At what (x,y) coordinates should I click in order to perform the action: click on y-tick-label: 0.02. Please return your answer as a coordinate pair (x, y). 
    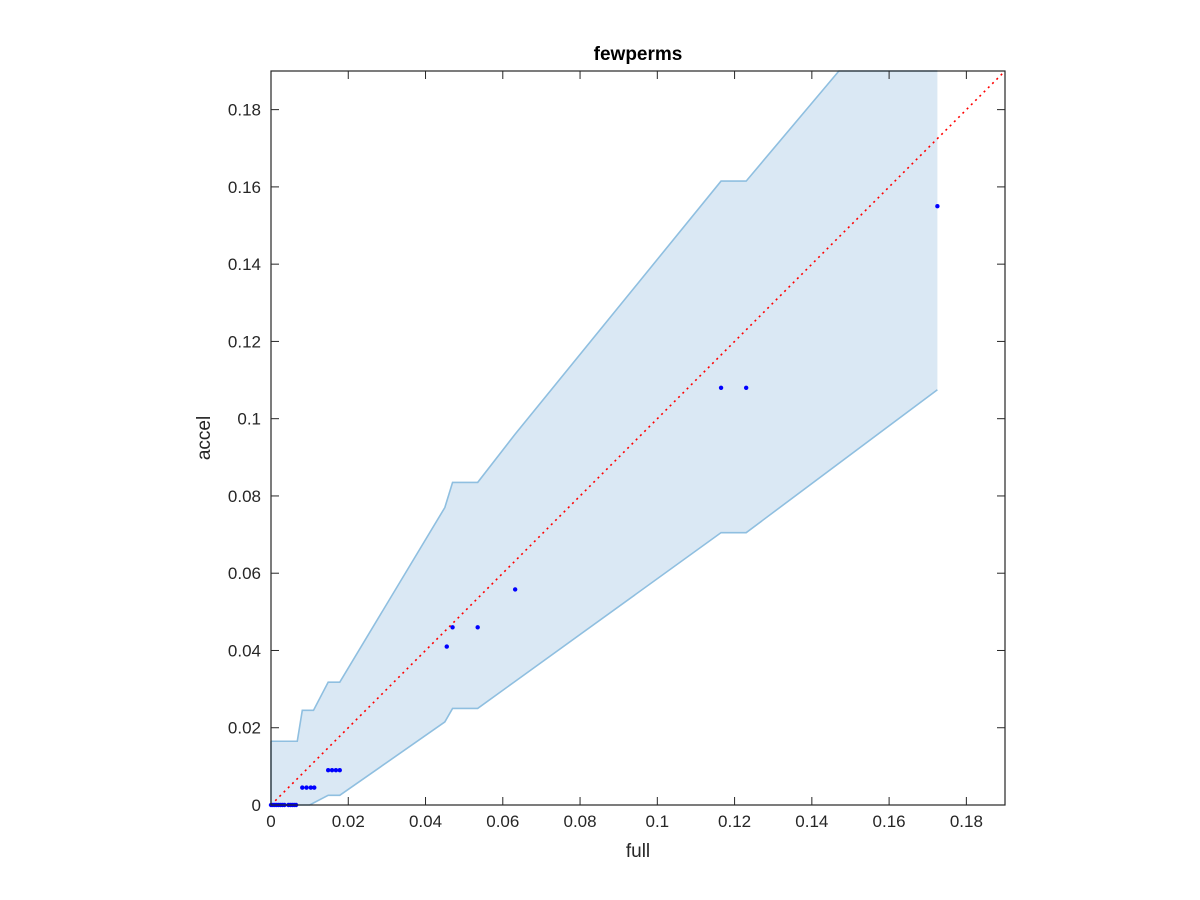
    Looking at the image, I should click on (244, 728).